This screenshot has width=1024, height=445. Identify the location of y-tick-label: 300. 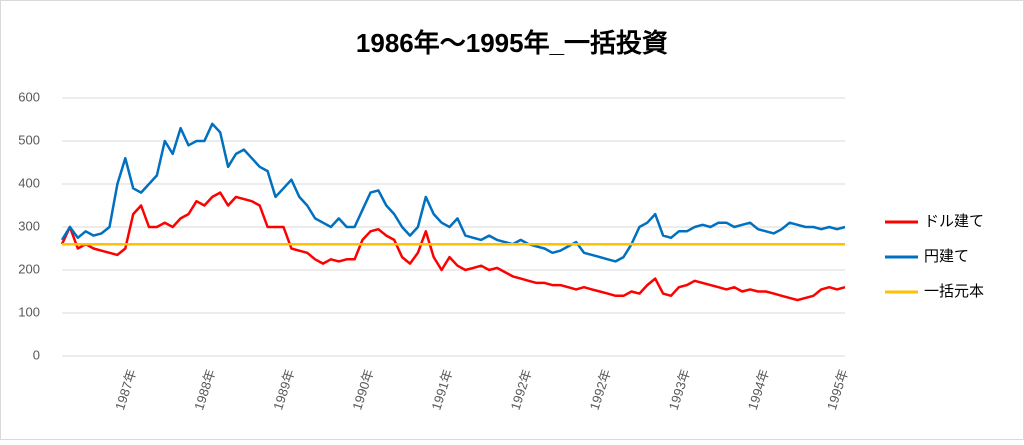
(29, 225).